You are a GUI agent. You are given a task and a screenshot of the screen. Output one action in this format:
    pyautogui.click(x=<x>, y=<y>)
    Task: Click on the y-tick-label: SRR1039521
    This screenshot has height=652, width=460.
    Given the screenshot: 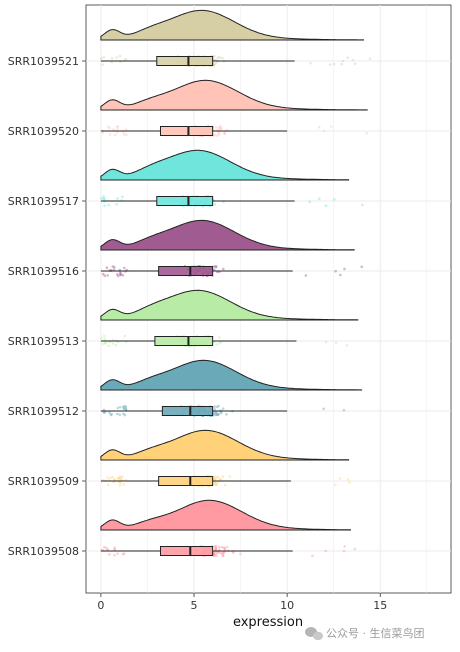 What is the action you would take?
    pyautogui.click(x=43, y=61)
    